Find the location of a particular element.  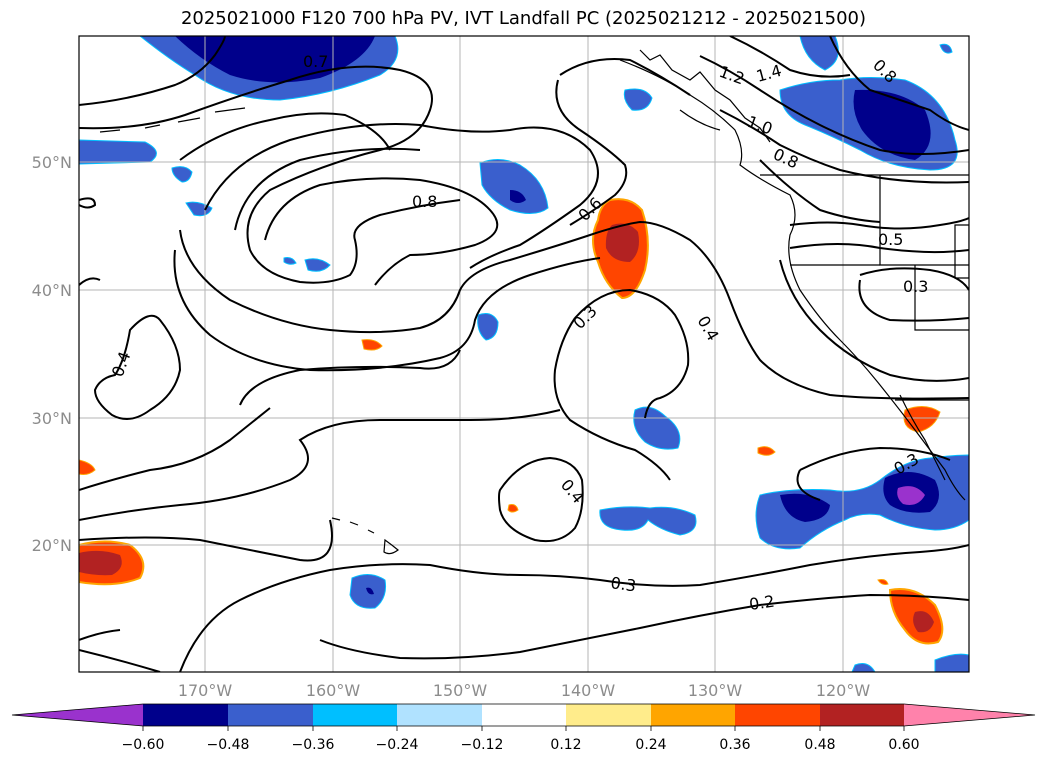

colorbar-tick-label: 0.60 is located at coordinates (903, 745).